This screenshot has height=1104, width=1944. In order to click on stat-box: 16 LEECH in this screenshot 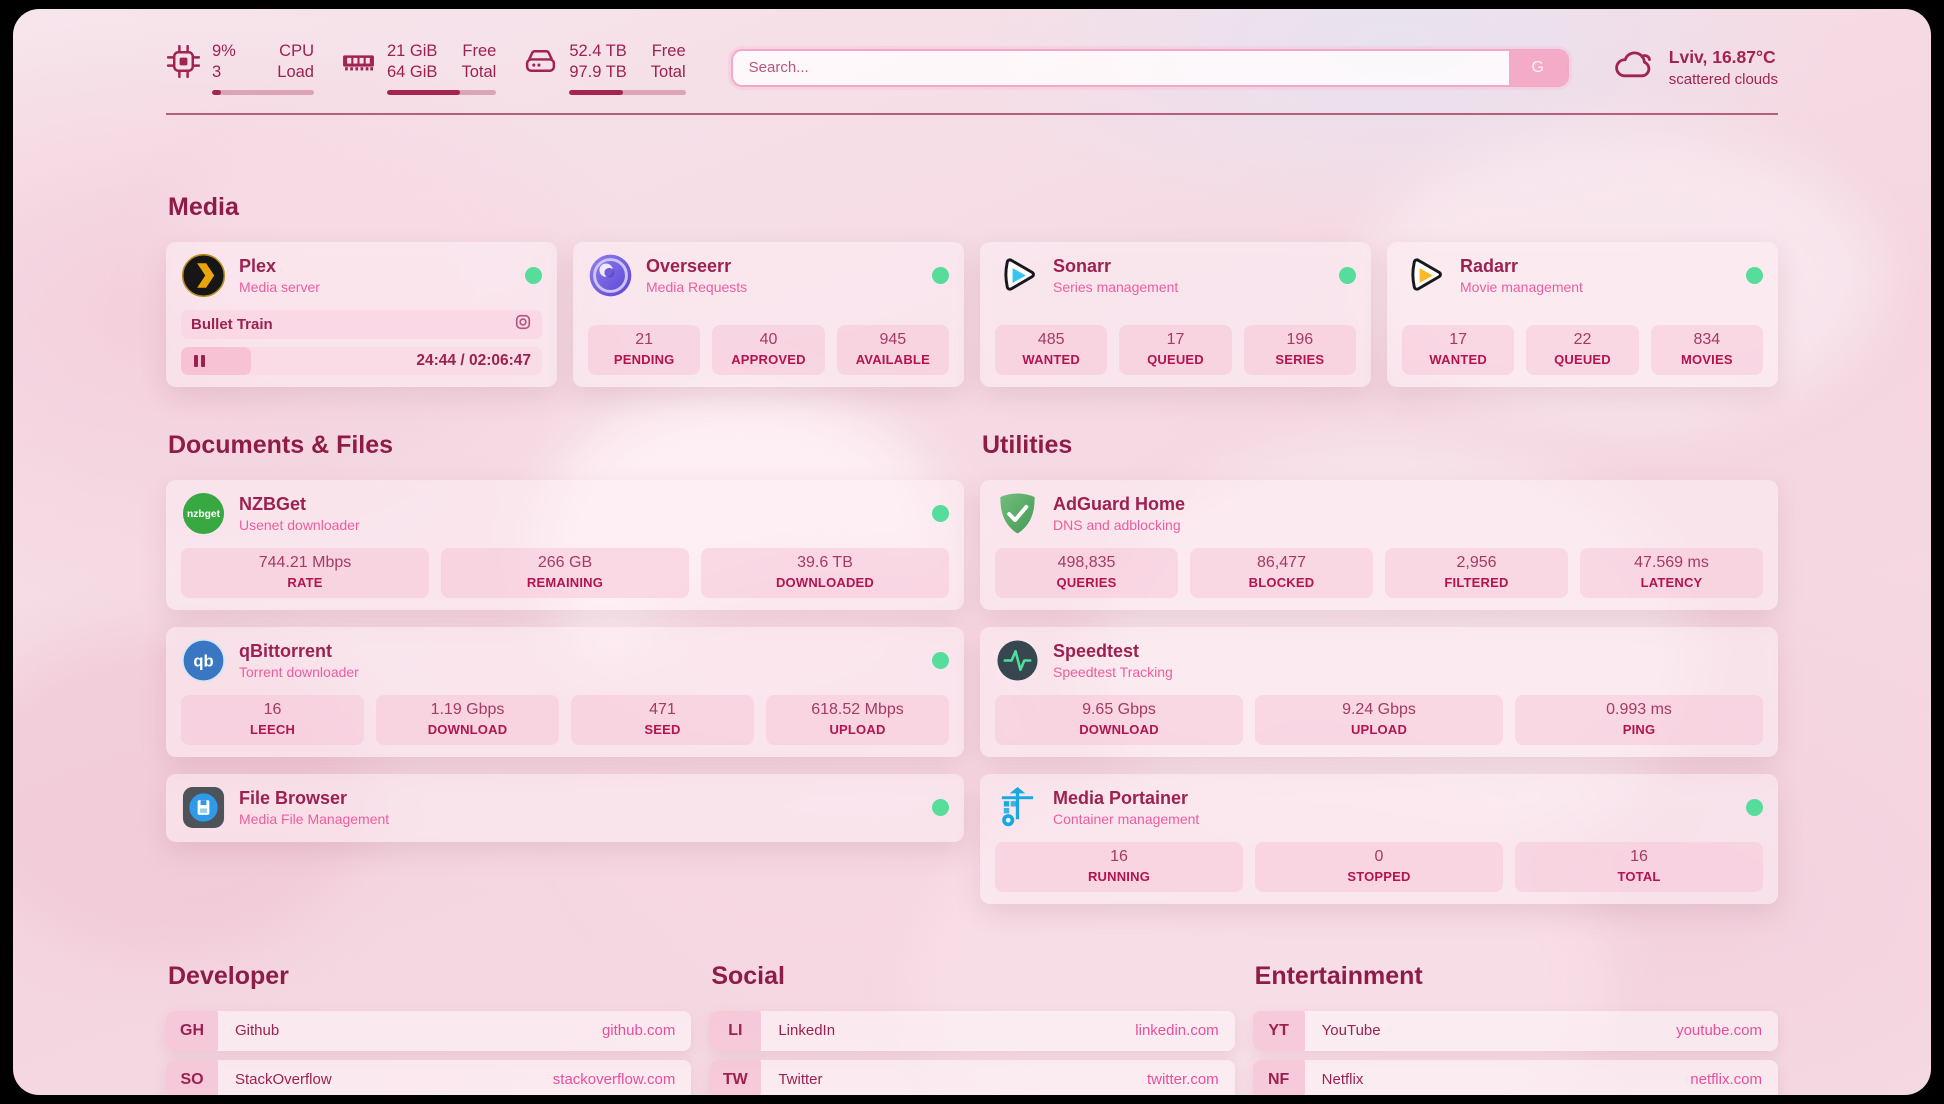, I will do `click(272, 719)`.